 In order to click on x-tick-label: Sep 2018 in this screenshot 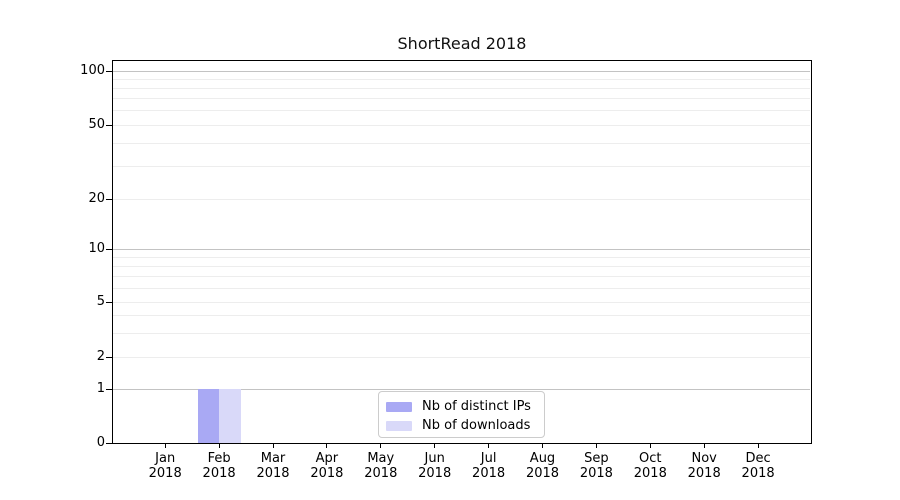, I will do `click(596, 466)`.